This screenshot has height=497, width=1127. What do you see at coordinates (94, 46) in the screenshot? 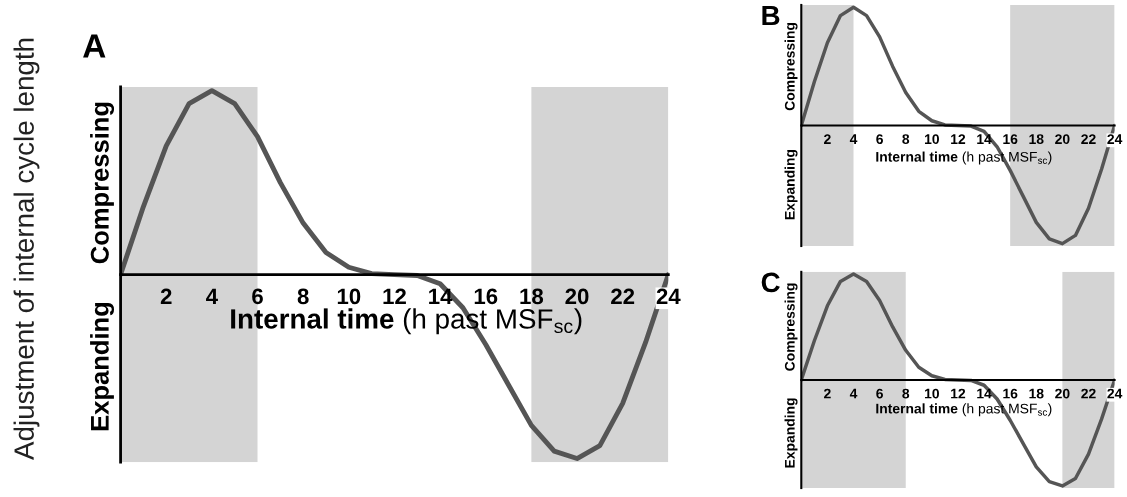
I see `chart-title: A` at bounding box center [94, 46].